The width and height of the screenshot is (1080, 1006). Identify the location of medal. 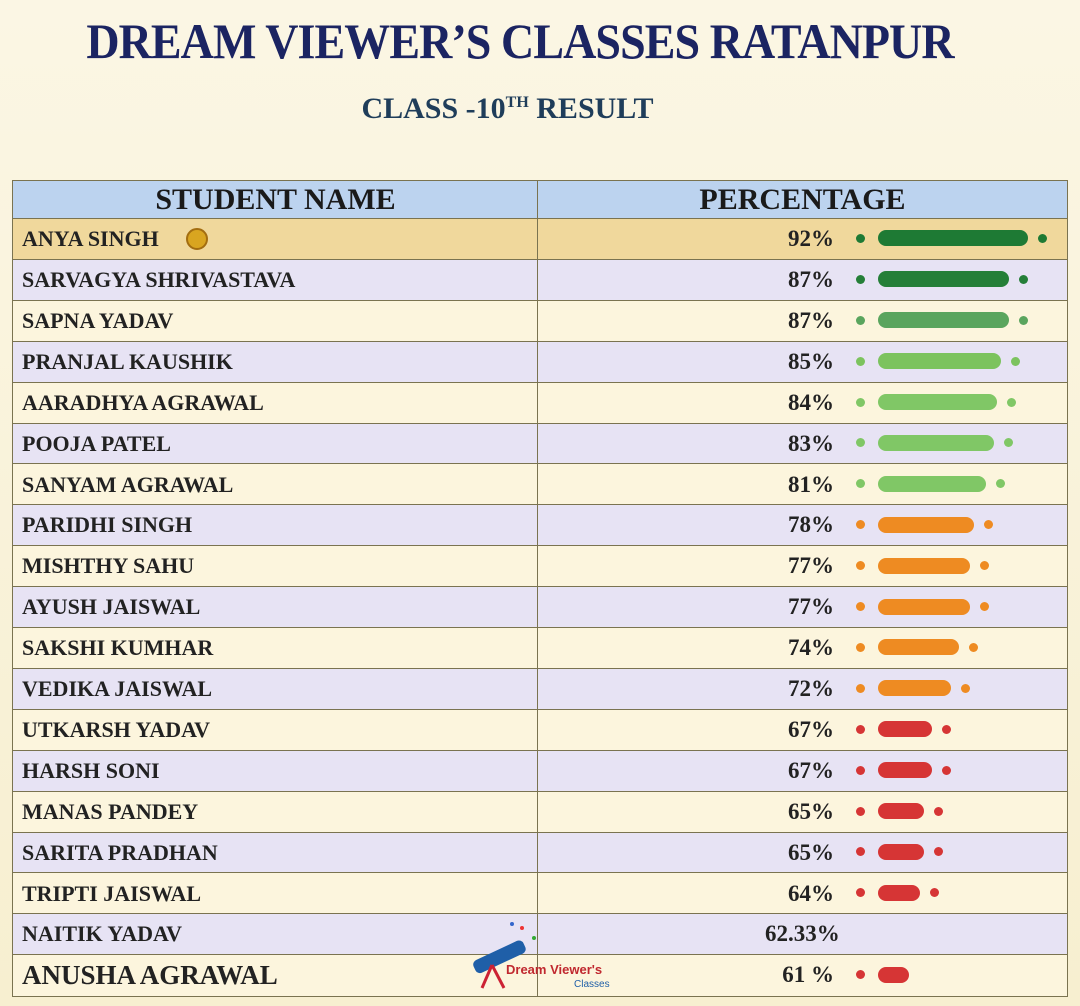
(197, 239).